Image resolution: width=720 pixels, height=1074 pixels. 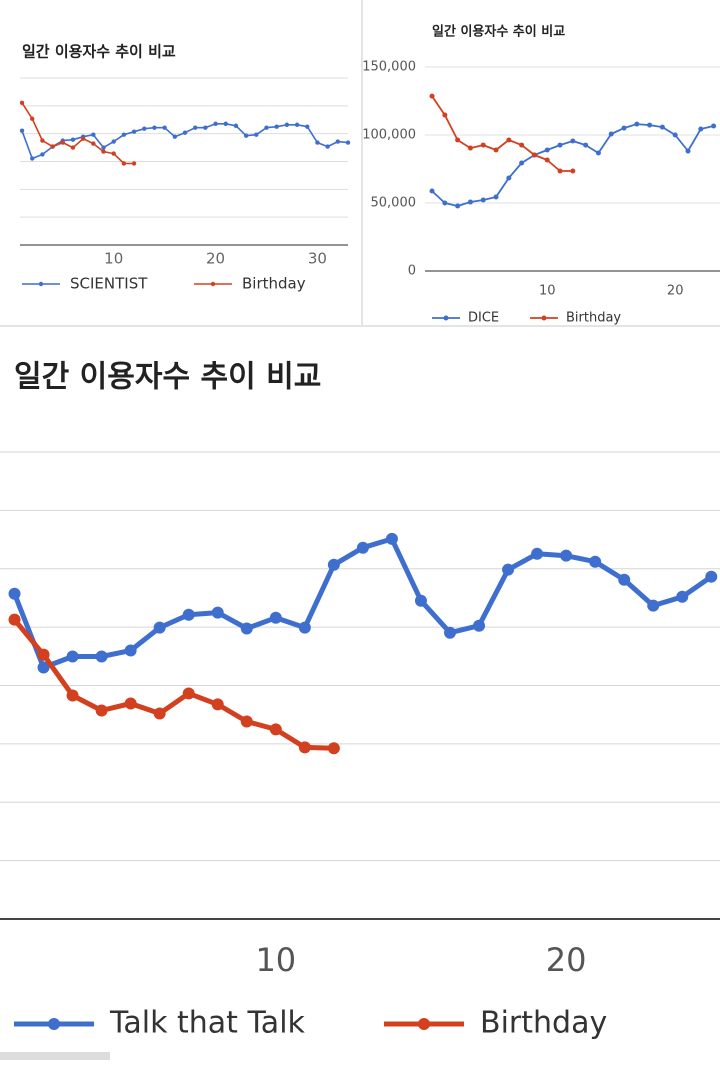 I want to click on legend-label: SCIENTIST, so click(x=109, y=284).